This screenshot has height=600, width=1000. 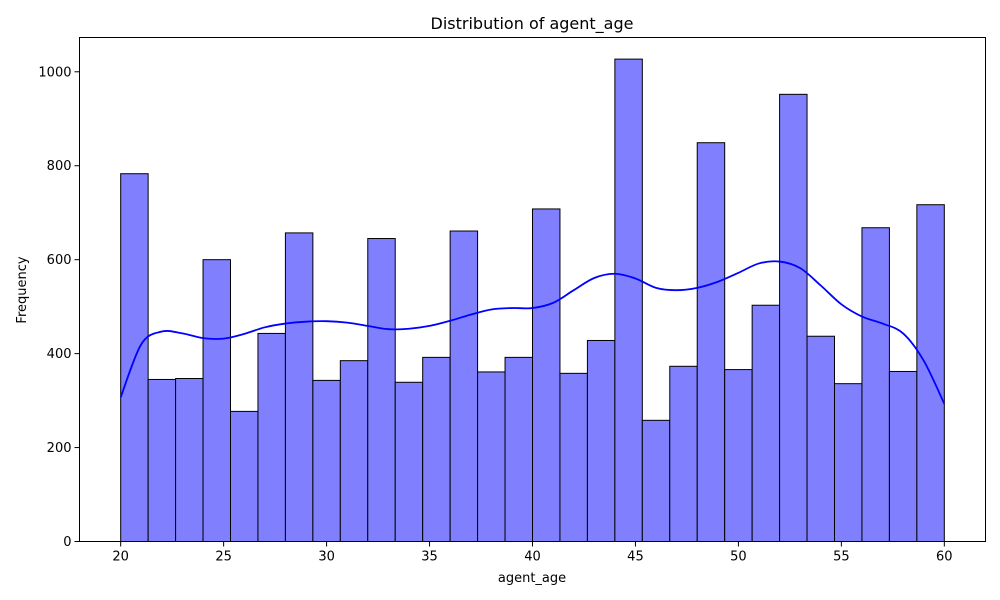 I want to click on x-tick-label: 45, so click(x=635, y=557).